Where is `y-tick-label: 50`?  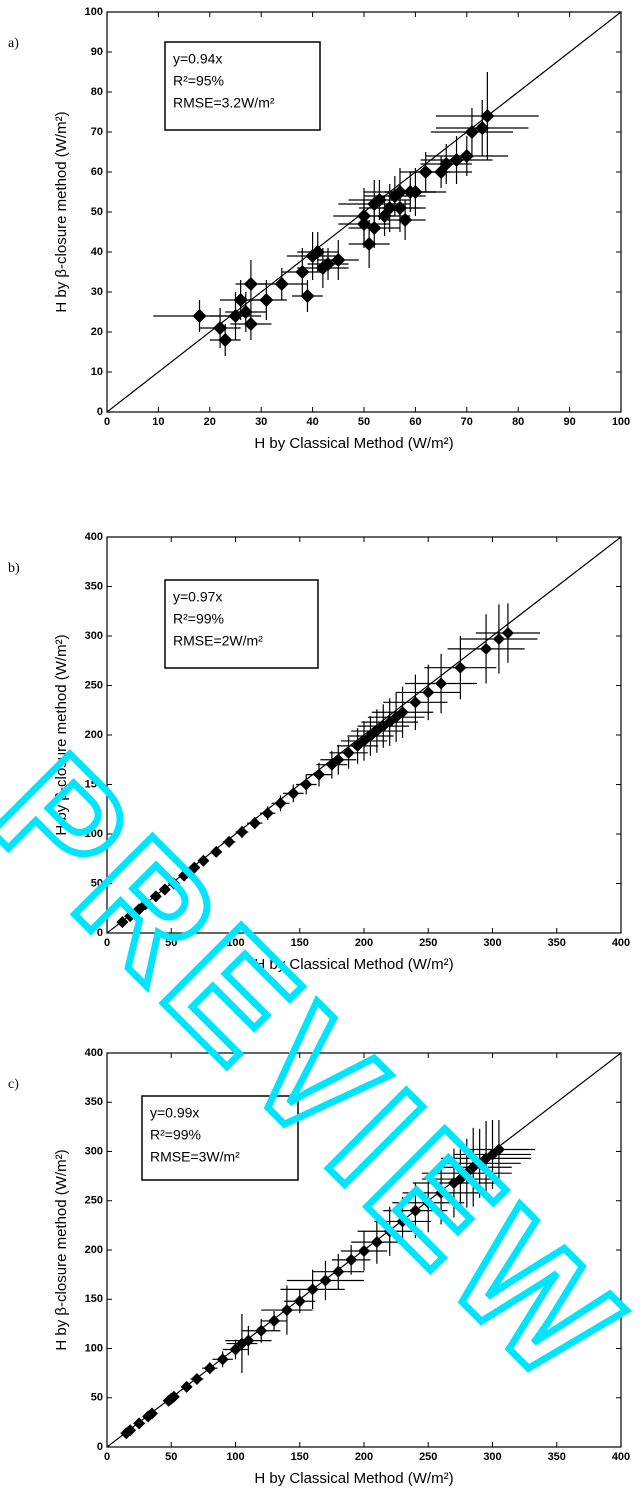 y-tick-label: 50 is located at coordinates (97, 1398).